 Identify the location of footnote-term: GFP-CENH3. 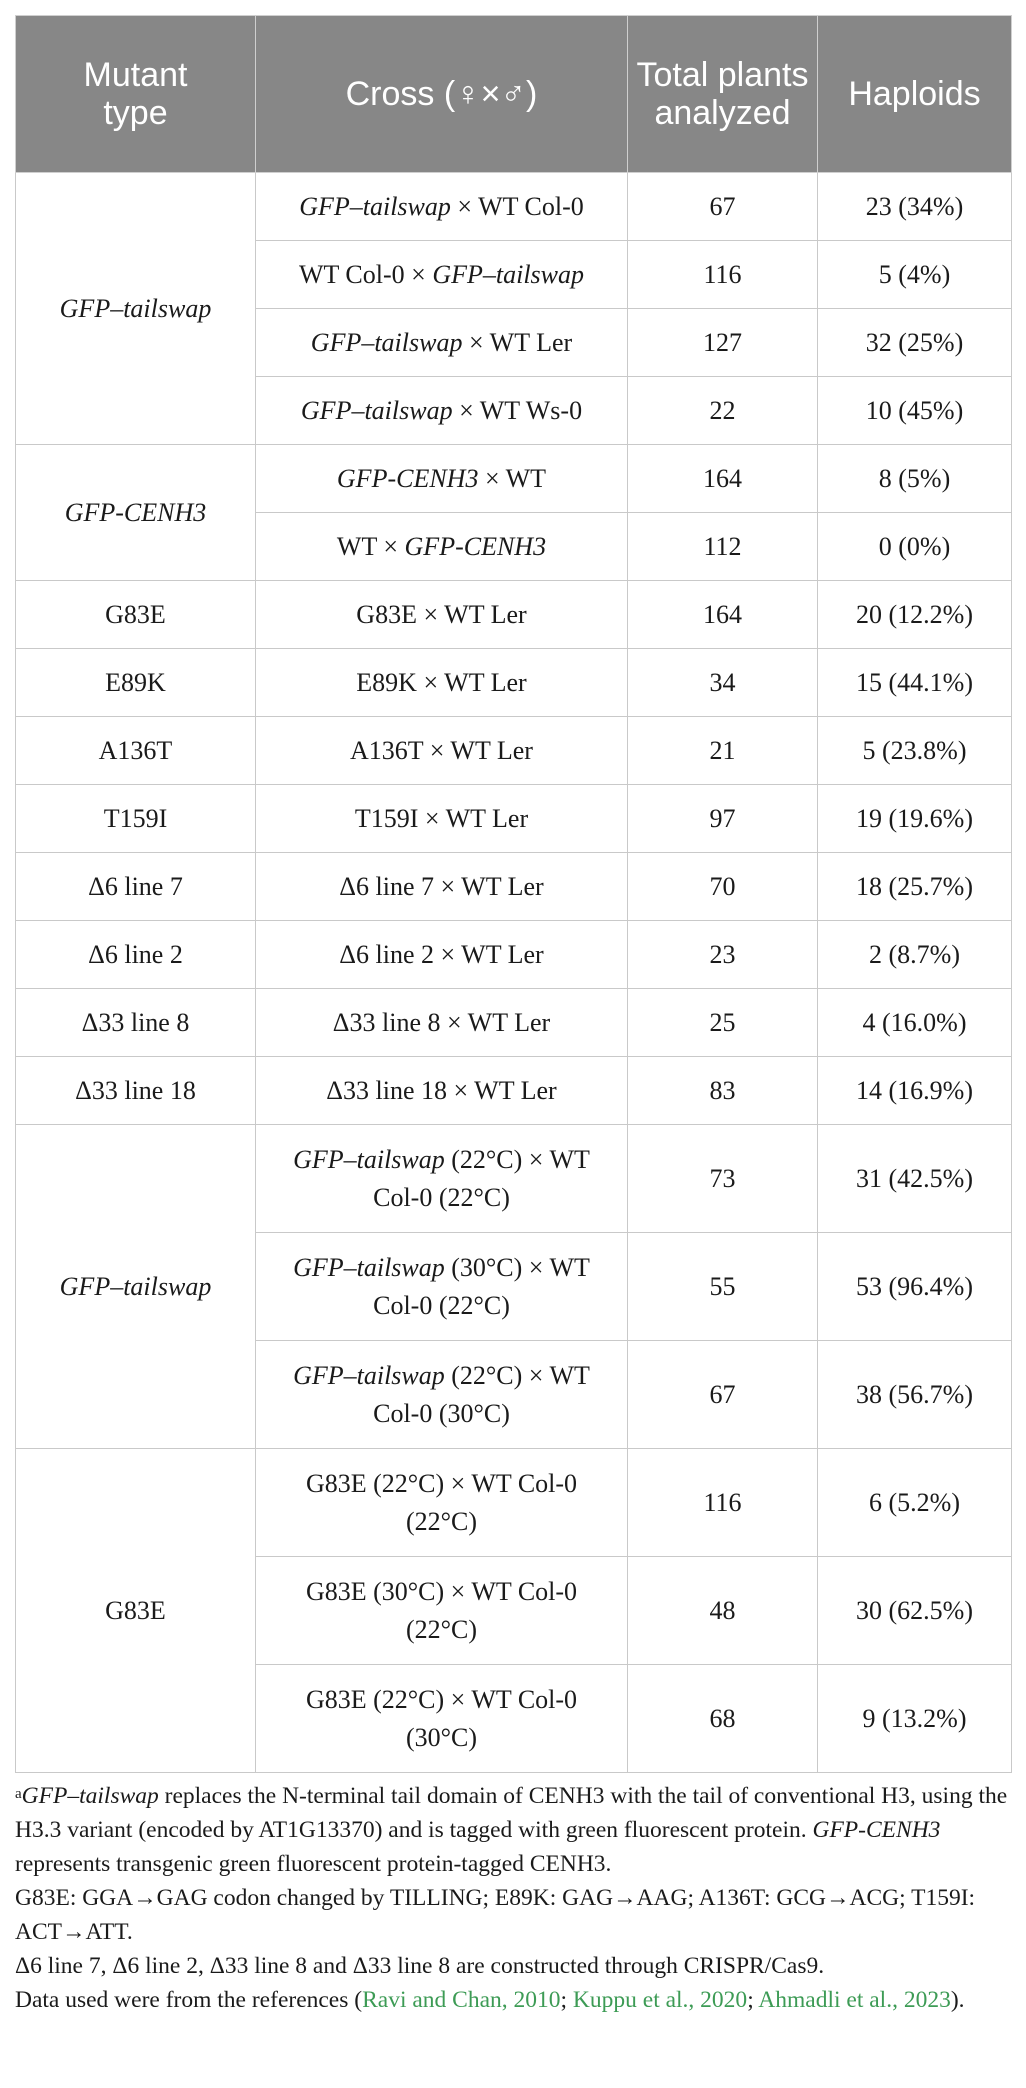
(876, 1830).